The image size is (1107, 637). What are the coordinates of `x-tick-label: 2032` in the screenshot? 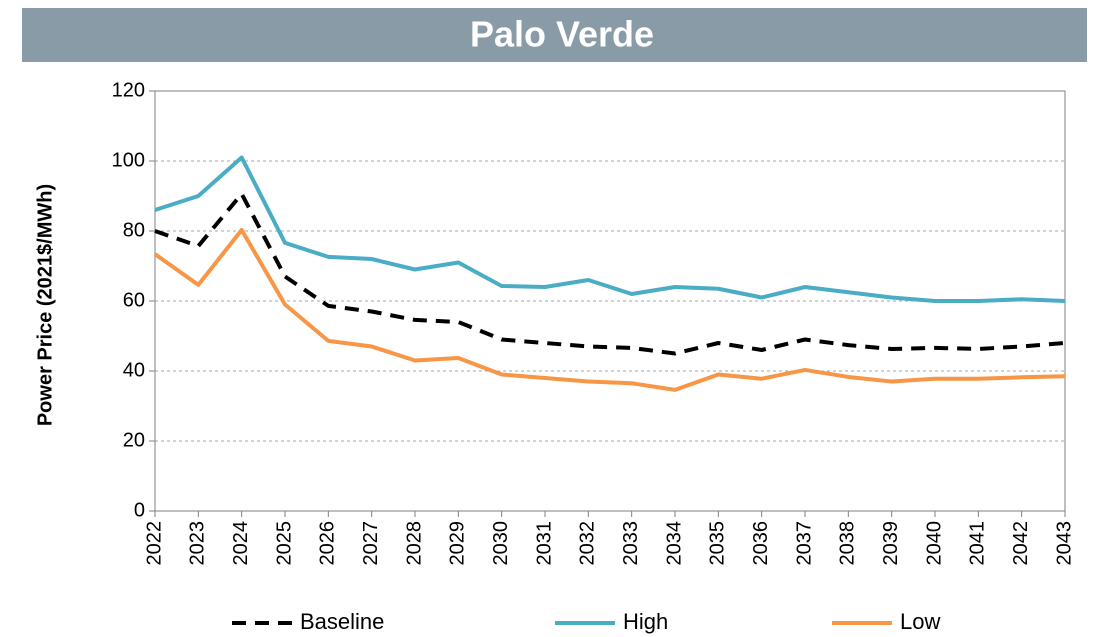 It's located at (588, 543).